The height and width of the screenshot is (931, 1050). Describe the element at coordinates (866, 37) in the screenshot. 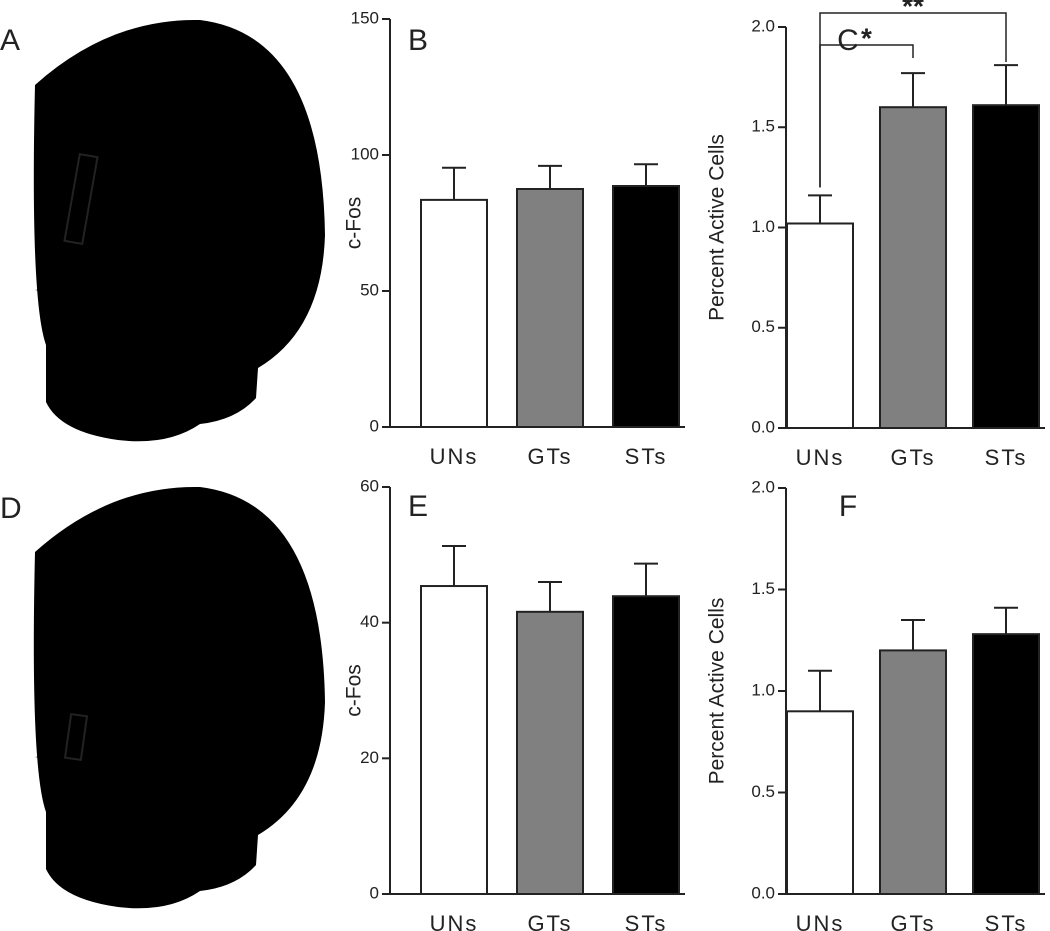

I see `significance-label: *` at that location.